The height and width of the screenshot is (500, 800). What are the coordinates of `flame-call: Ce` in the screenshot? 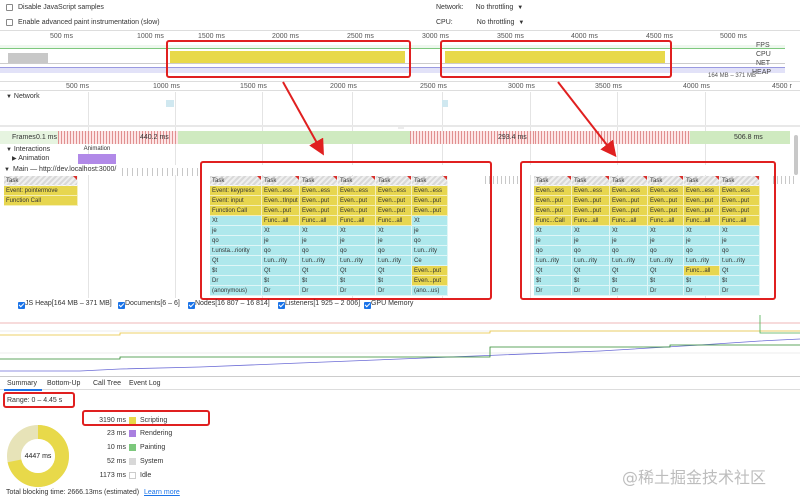 It's located at (430, 261).